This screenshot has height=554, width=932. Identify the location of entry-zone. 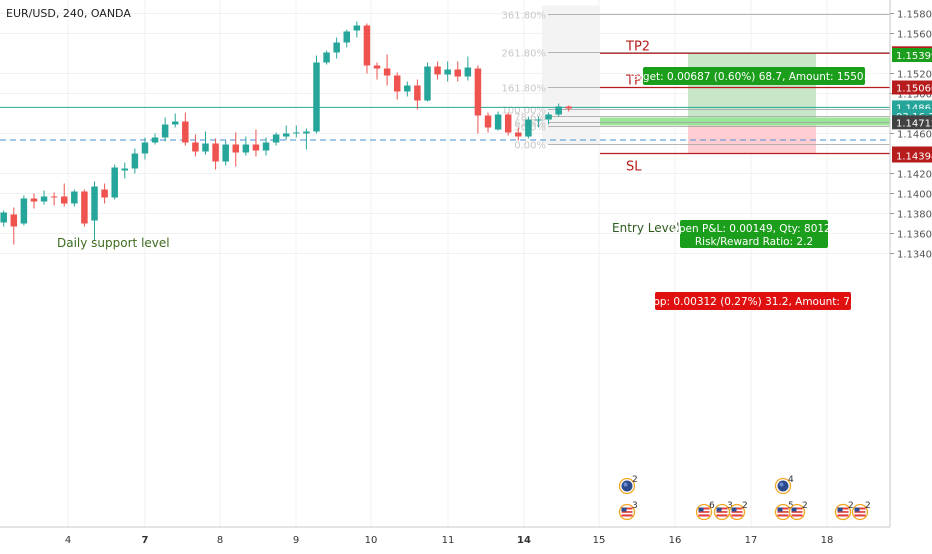
(745, 121).